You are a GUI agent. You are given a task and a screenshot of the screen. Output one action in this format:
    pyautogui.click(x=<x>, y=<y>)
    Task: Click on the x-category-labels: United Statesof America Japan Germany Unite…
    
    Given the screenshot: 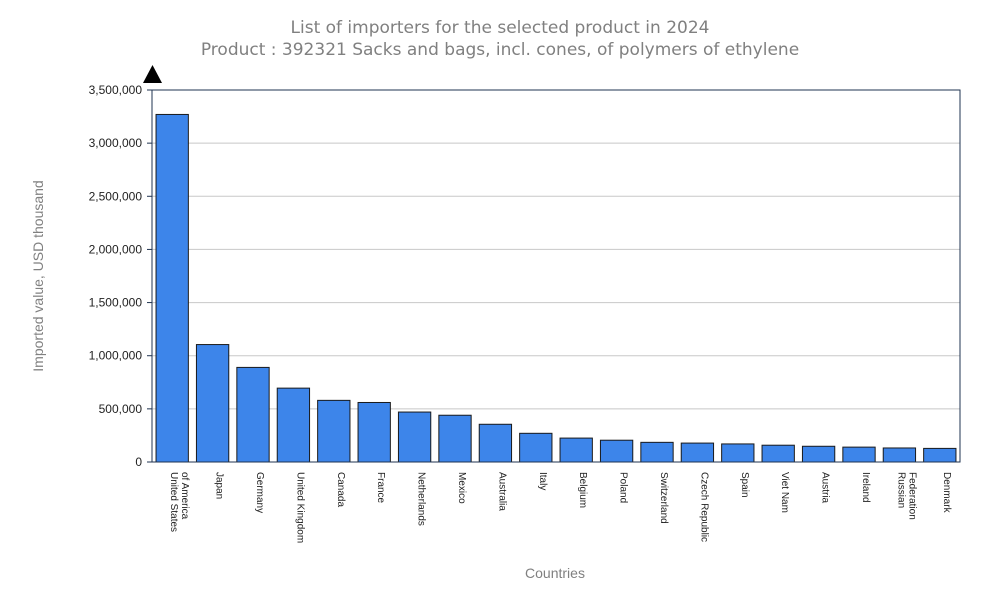 What is the action you would take?
    pyautogui.click(x=560, y=507)
    